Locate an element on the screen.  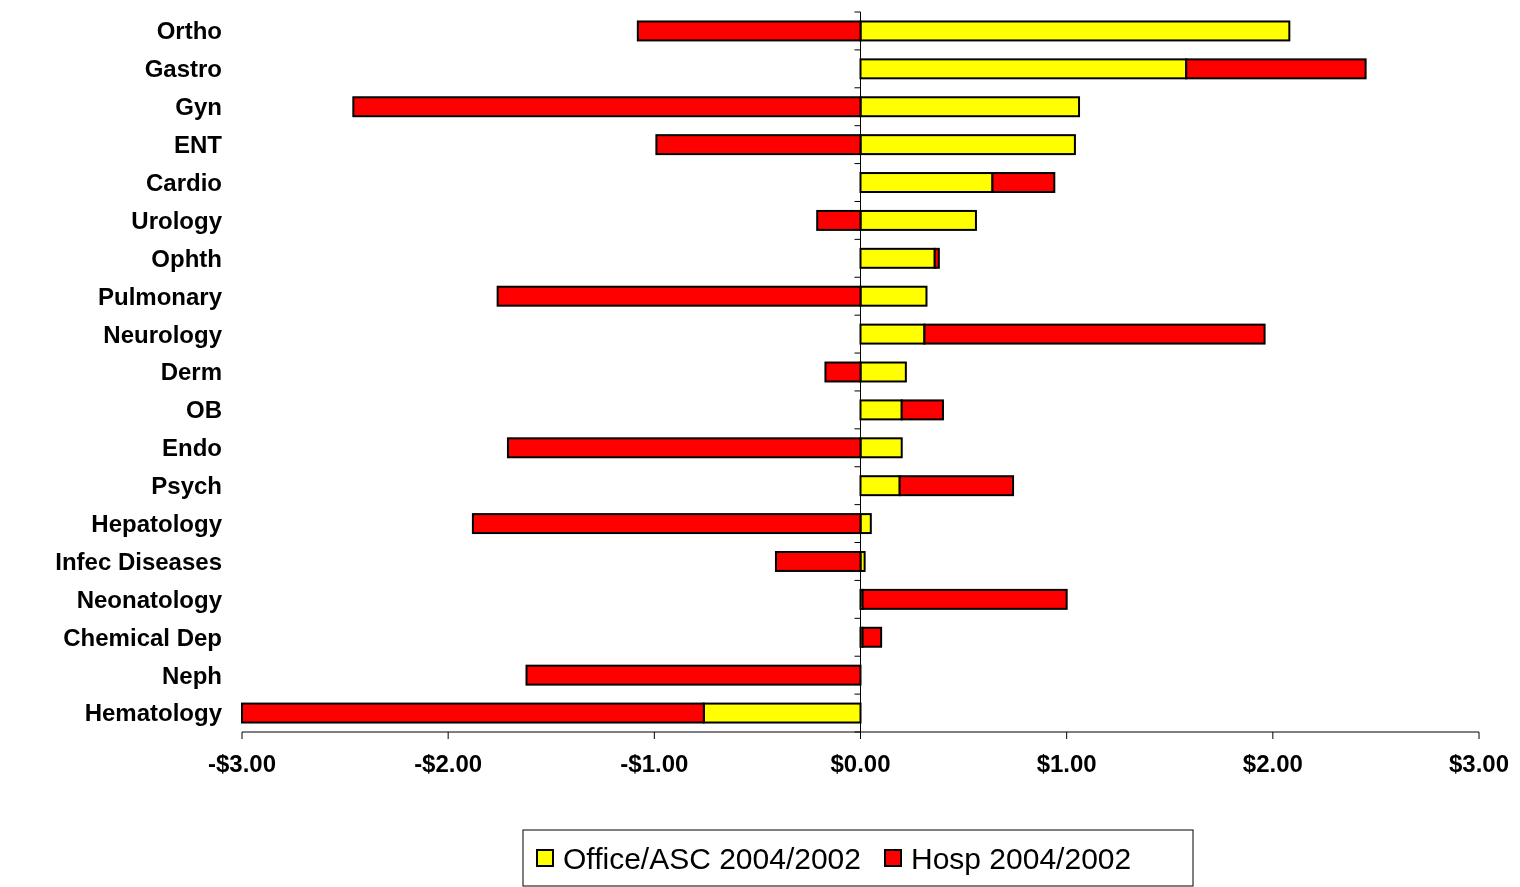
y-tick-label: Neph is located at coordinates (192, 675).